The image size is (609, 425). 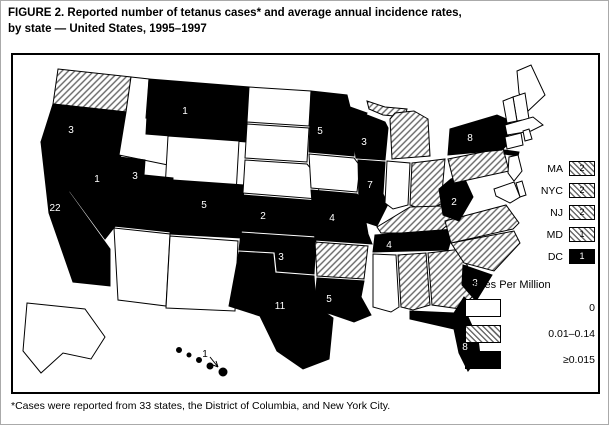 What do you see at coordinates (582, 190) in the screenshot?
I see `callout-swatch-nyc: 2` at bounding box center [582, 190].